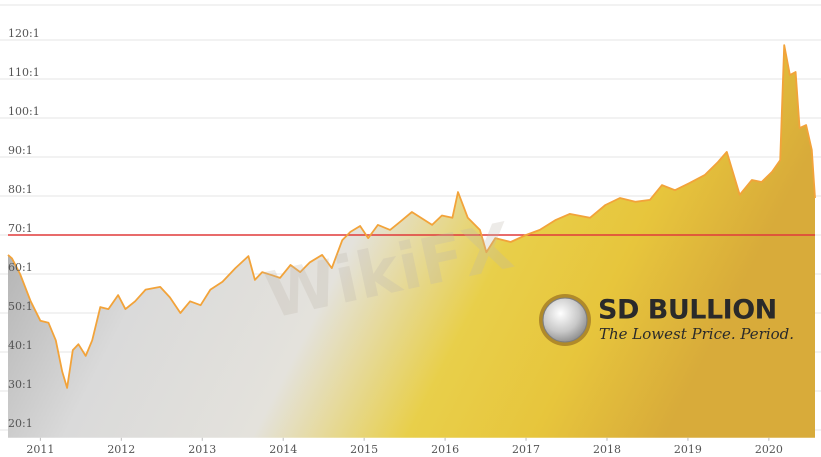 Image resolution: width=821 pixels, height=457 pixels. Describe the element at coordinates (202, 449) in the screenshot. I see `x-tick-label: 2013` at that location.